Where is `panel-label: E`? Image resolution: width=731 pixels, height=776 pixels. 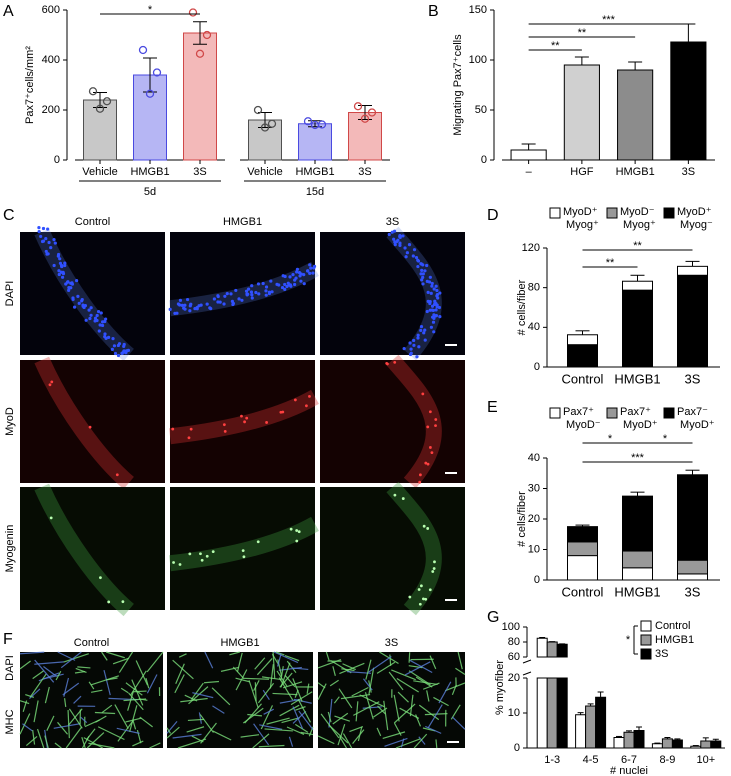 panel-label: E is located at coordinates (492, 407).